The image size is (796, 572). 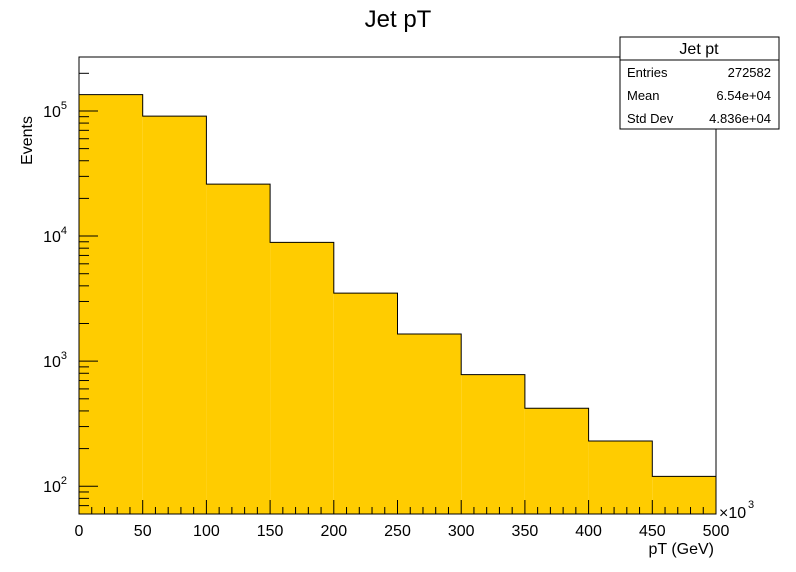 I want to click on x-axis-multiplier: ×10 3, so click(x=736, y=510).